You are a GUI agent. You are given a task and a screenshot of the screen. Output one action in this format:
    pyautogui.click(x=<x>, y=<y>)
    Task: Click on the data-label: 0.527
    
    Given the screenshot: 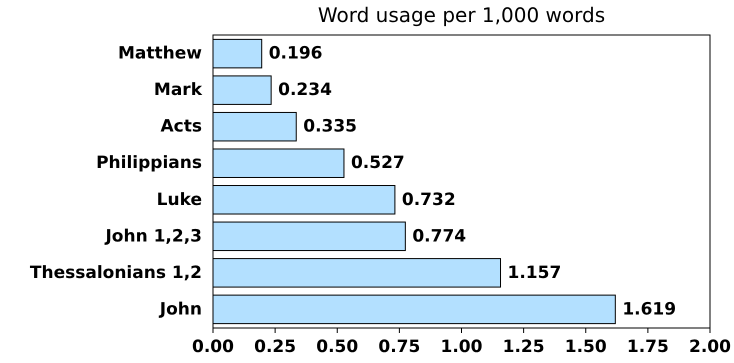 What is the action you would take?
    pyautogui.click(x=377, y=163)
    